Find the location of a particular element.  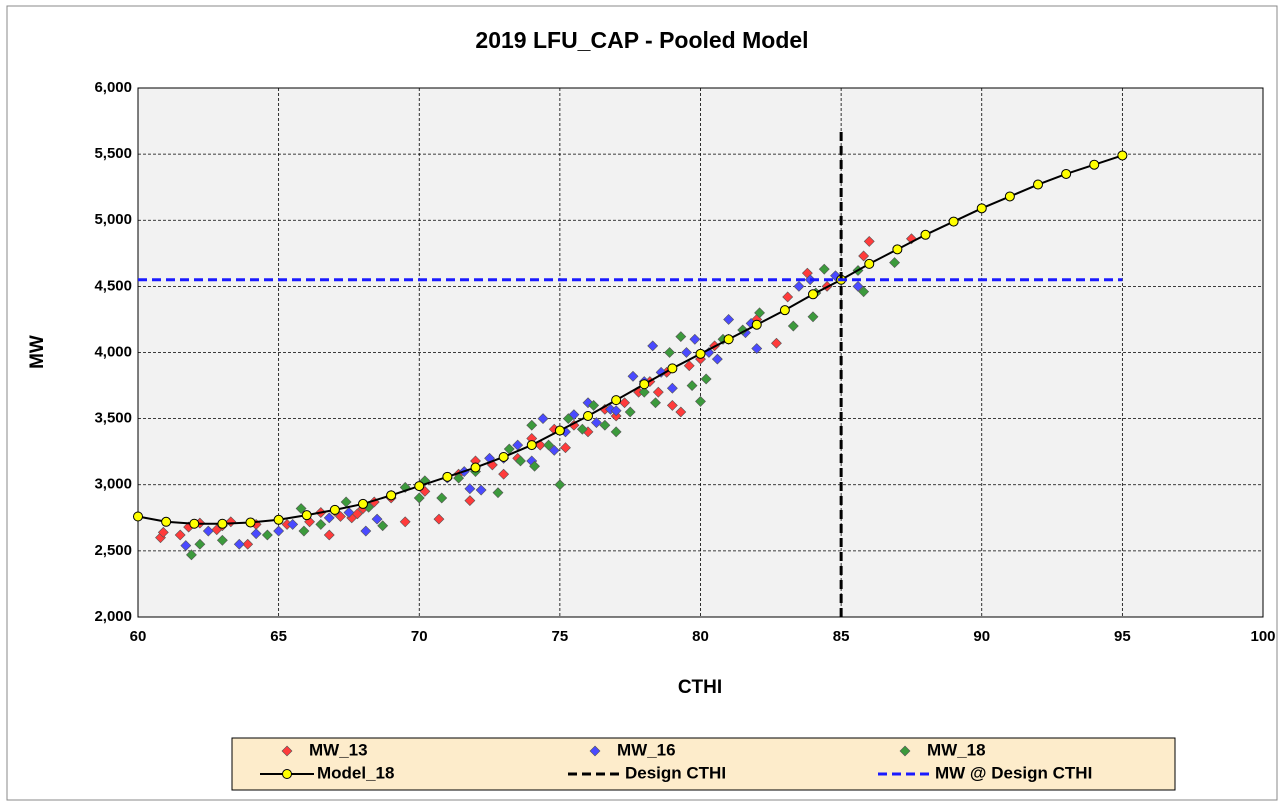

x-axis-label: CTHI is located at coordinates (700, 687).